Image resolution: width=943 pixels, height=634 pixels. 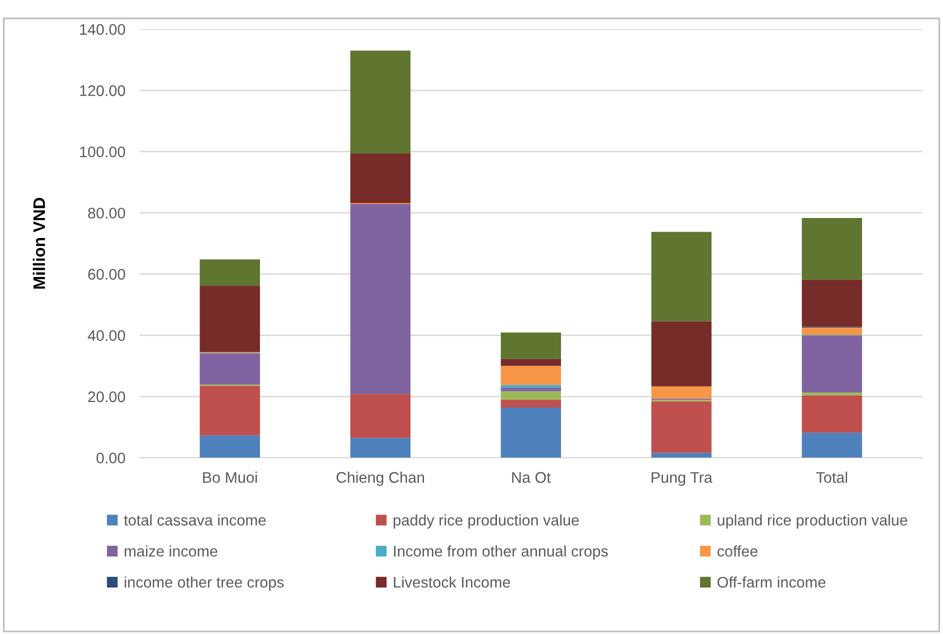 What do you see at coordinates (452, 582) in the screenshot?
I see `legend-label: Livestock Income` at bounding box center [452, 582].